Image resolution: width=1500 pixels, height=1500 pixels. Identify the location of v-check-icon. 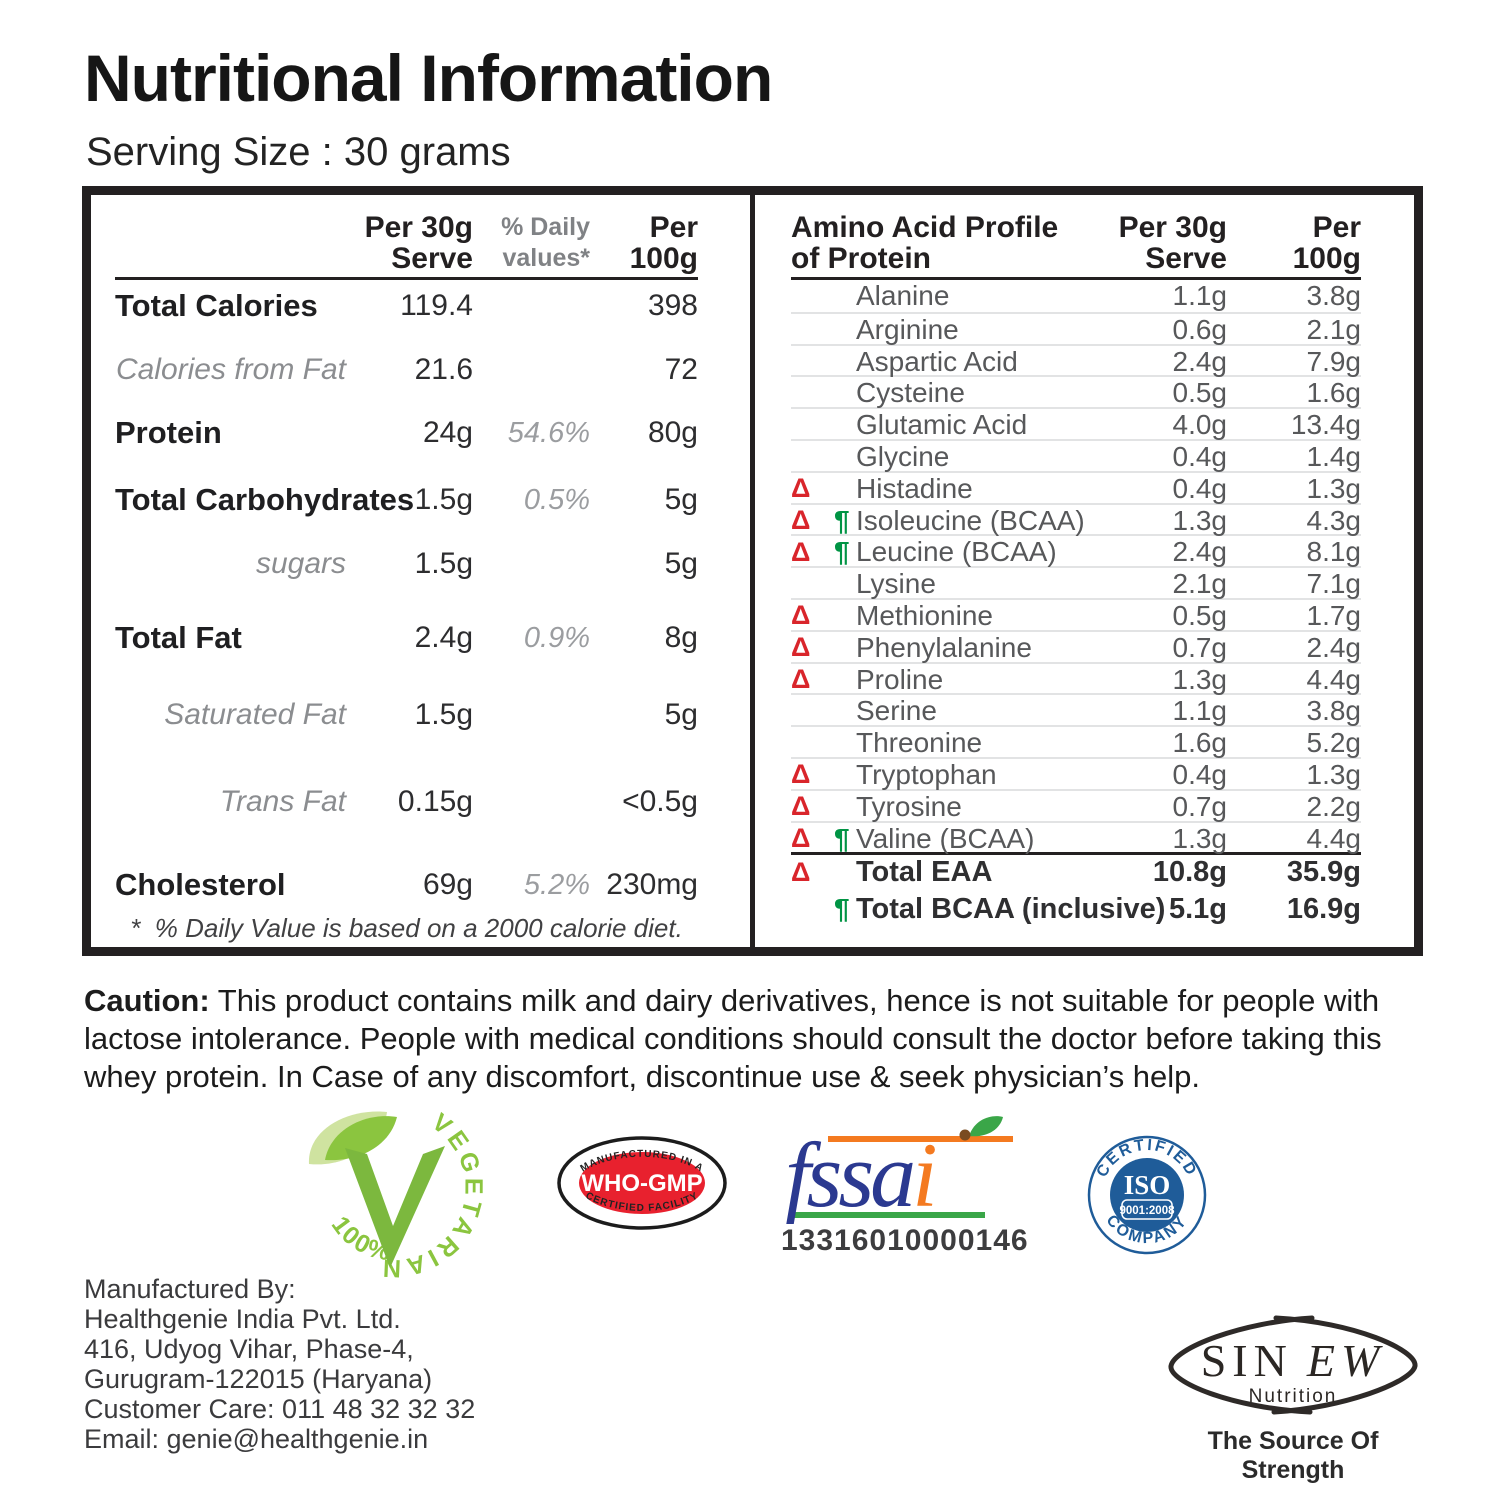
(395, 1207).